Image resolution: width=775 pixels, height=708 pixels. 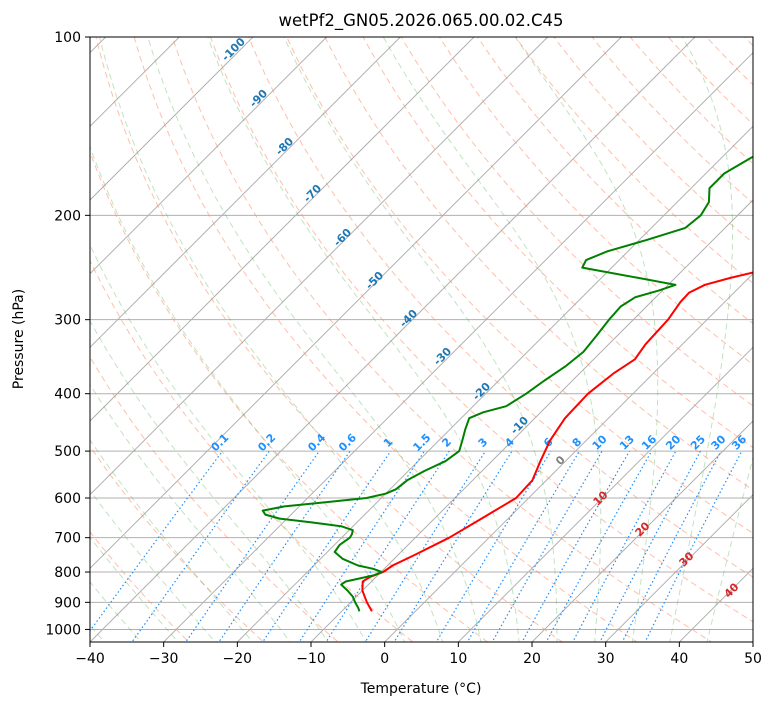 I want to click on y-tick-label: 200, so click(x=67, y=216).